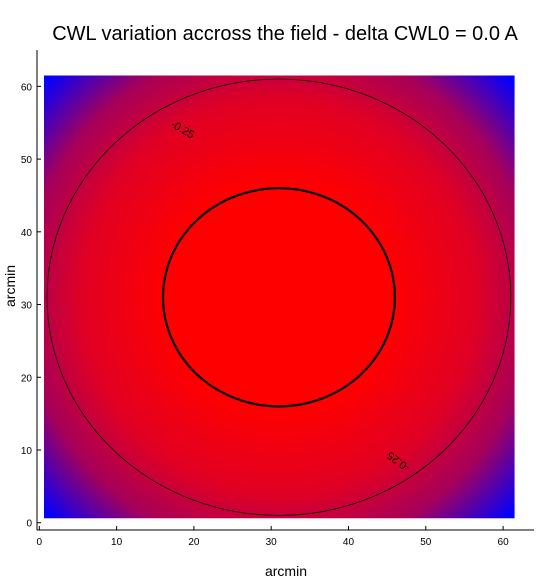  What do you see at coordinates (27, 160) in the screenshot?
I see `y-tick-label: 50` at bounding box center [27, 160].